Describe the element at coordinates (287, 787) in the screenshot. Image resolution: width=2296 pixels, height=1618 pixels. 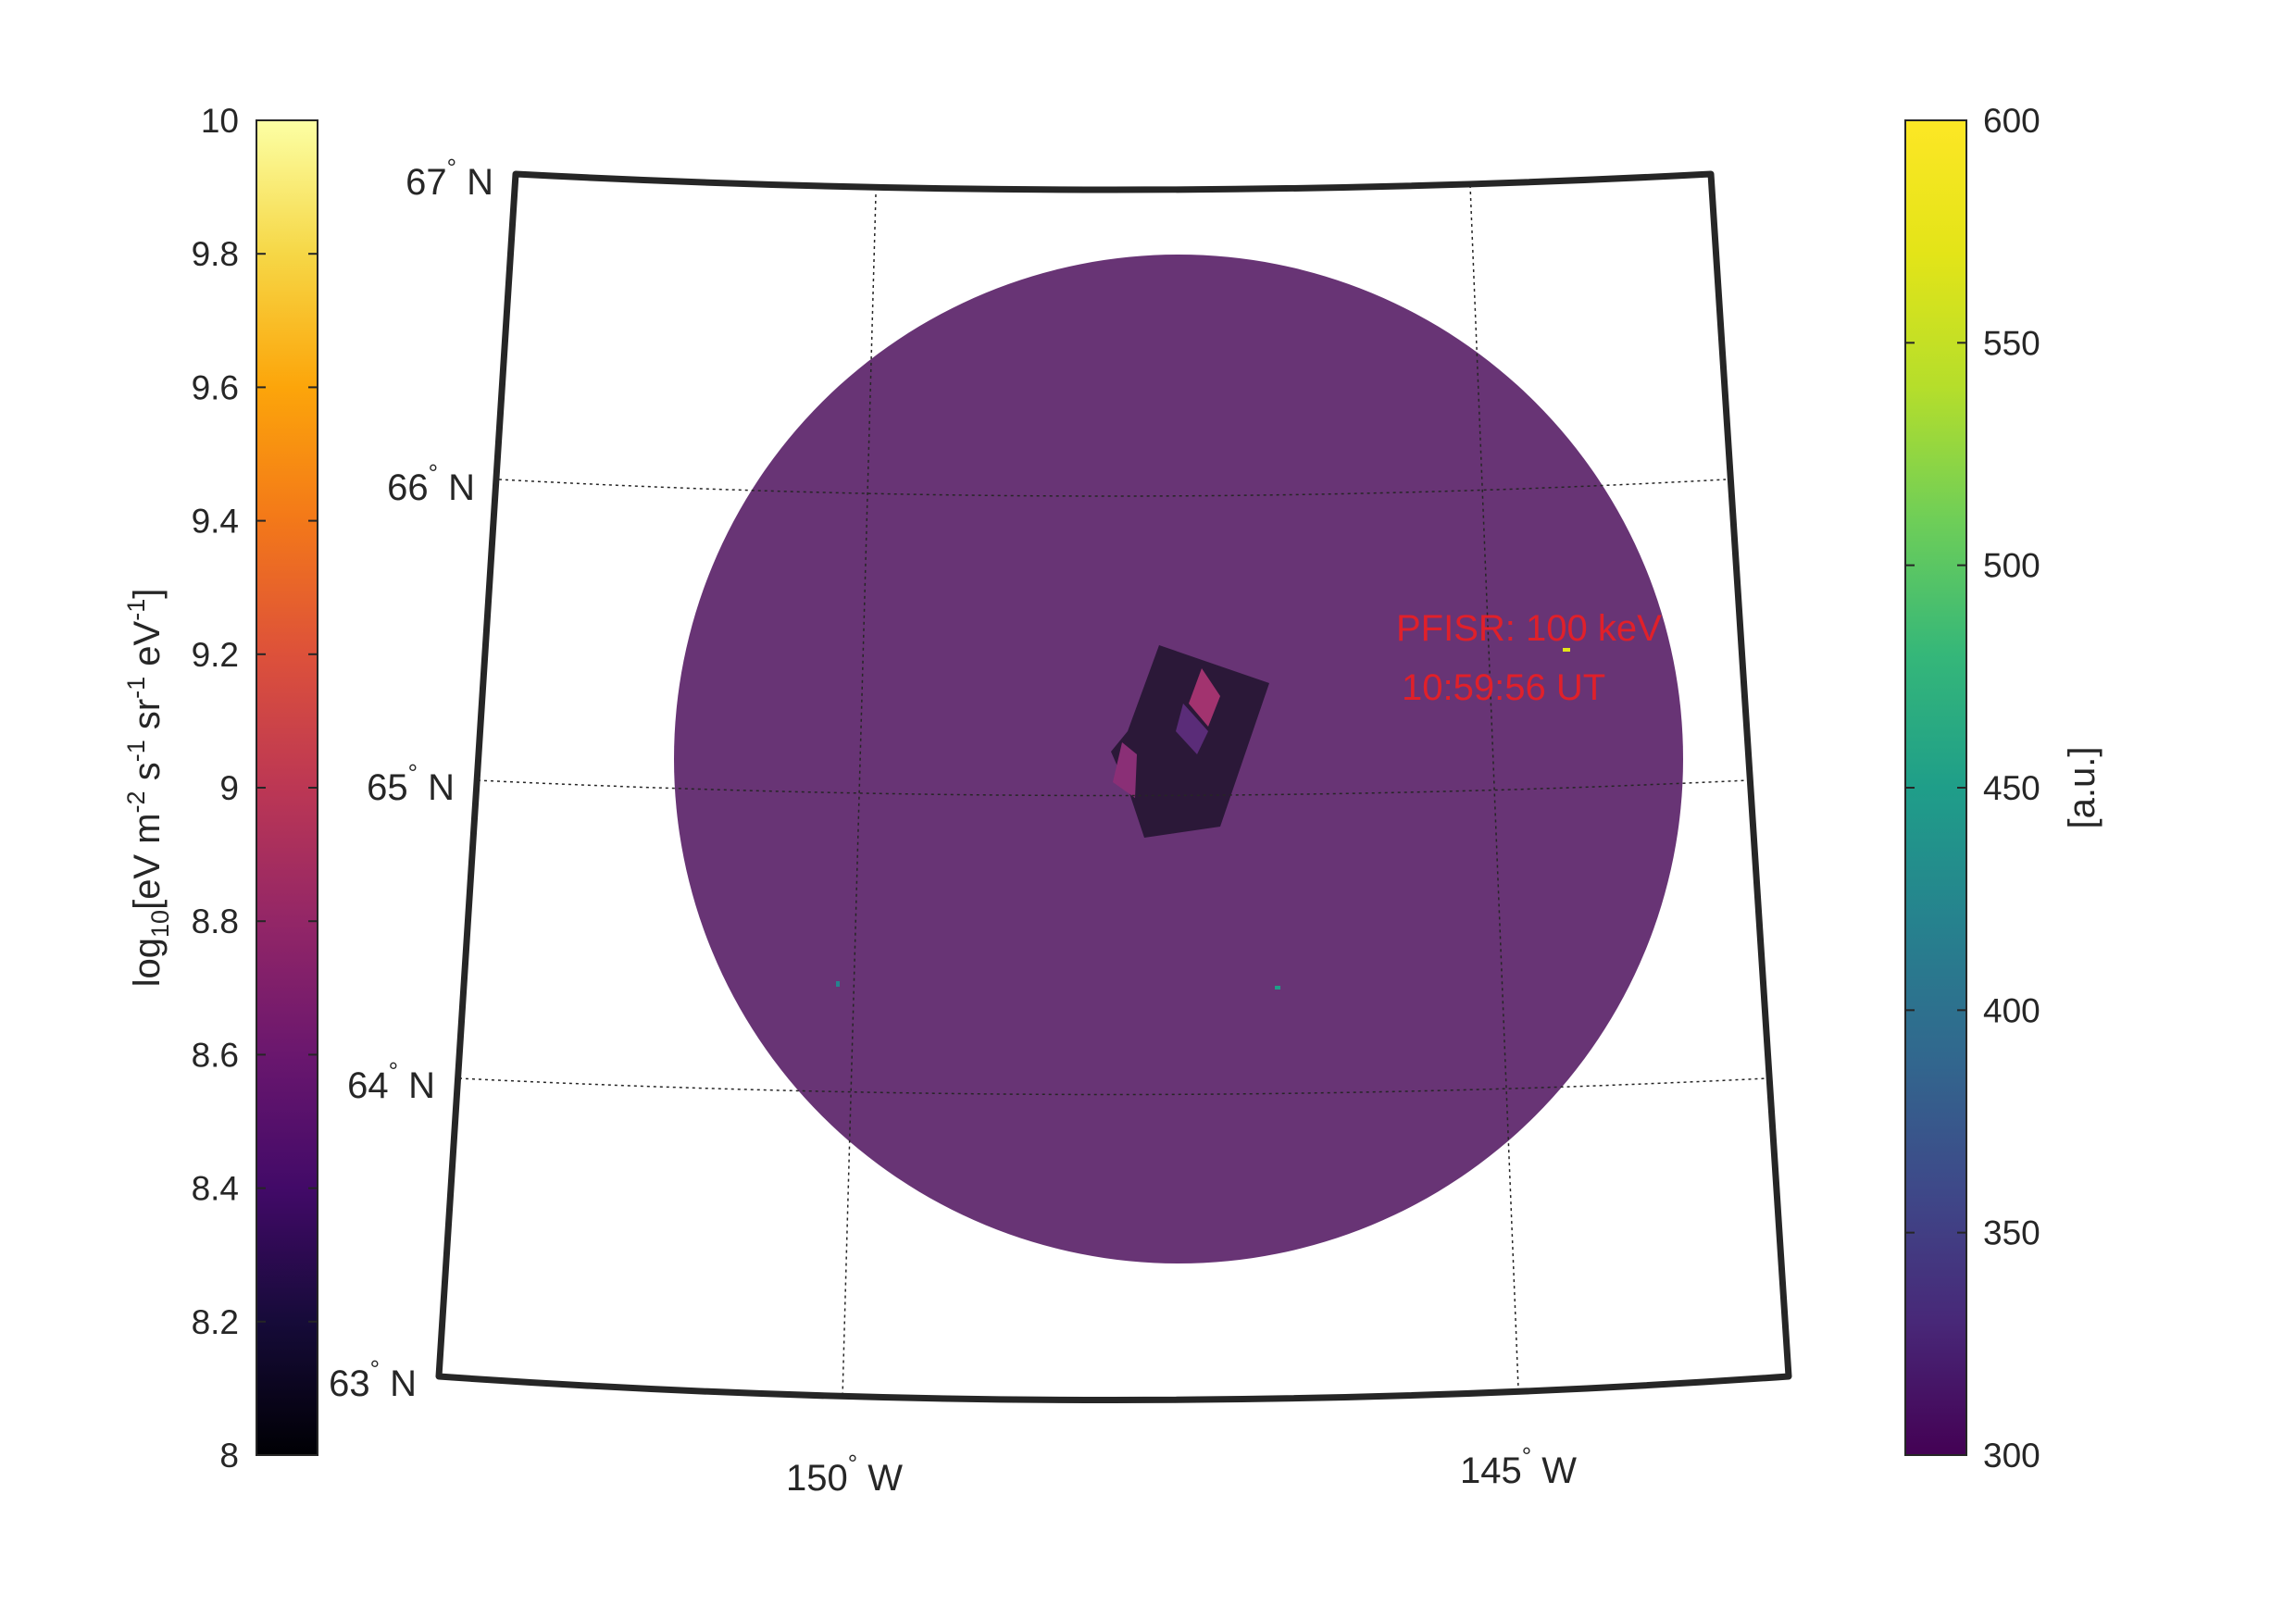
I see `left-colorbar-gradient` at that location.